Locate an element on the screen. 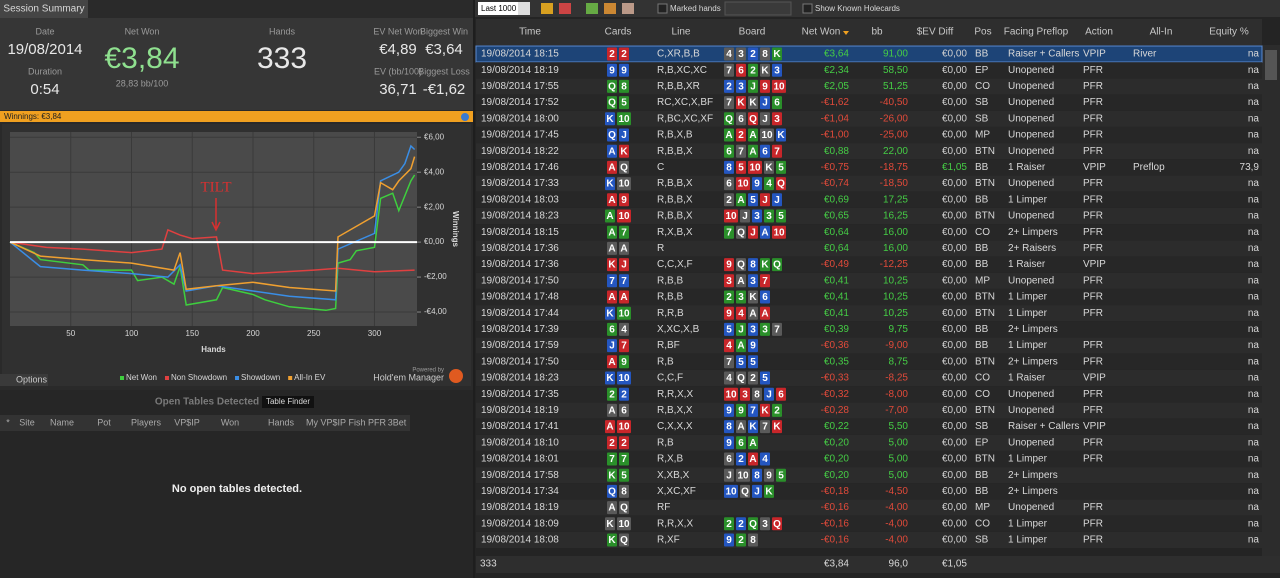 The width and height of the screenshot is (1280, 578). help-icon is located at coordinates (465, 117).